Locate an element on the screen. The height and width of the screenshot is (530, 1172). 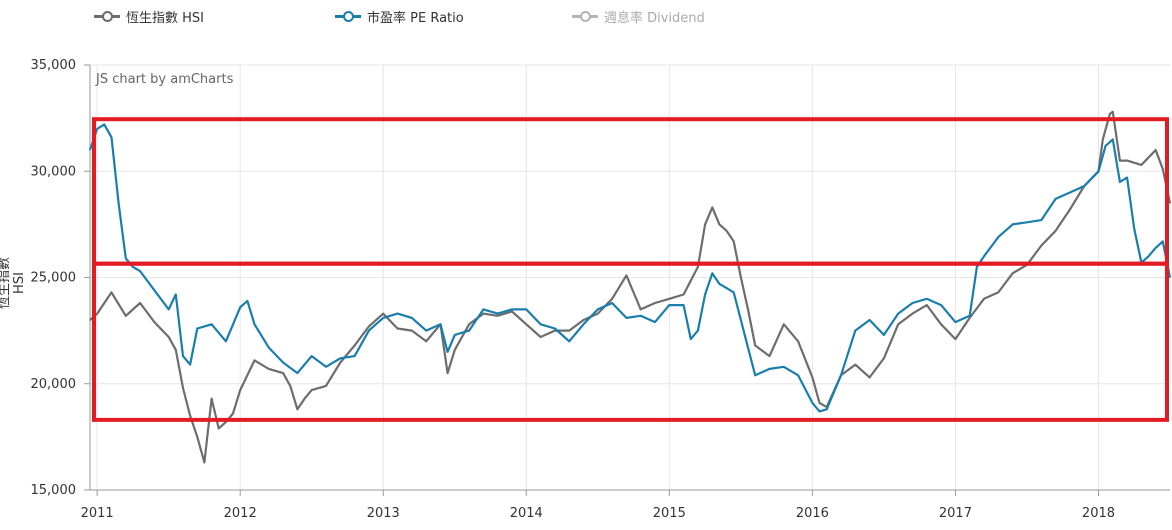
x-tick-label: 2013 is located at coordinates (383, 513).